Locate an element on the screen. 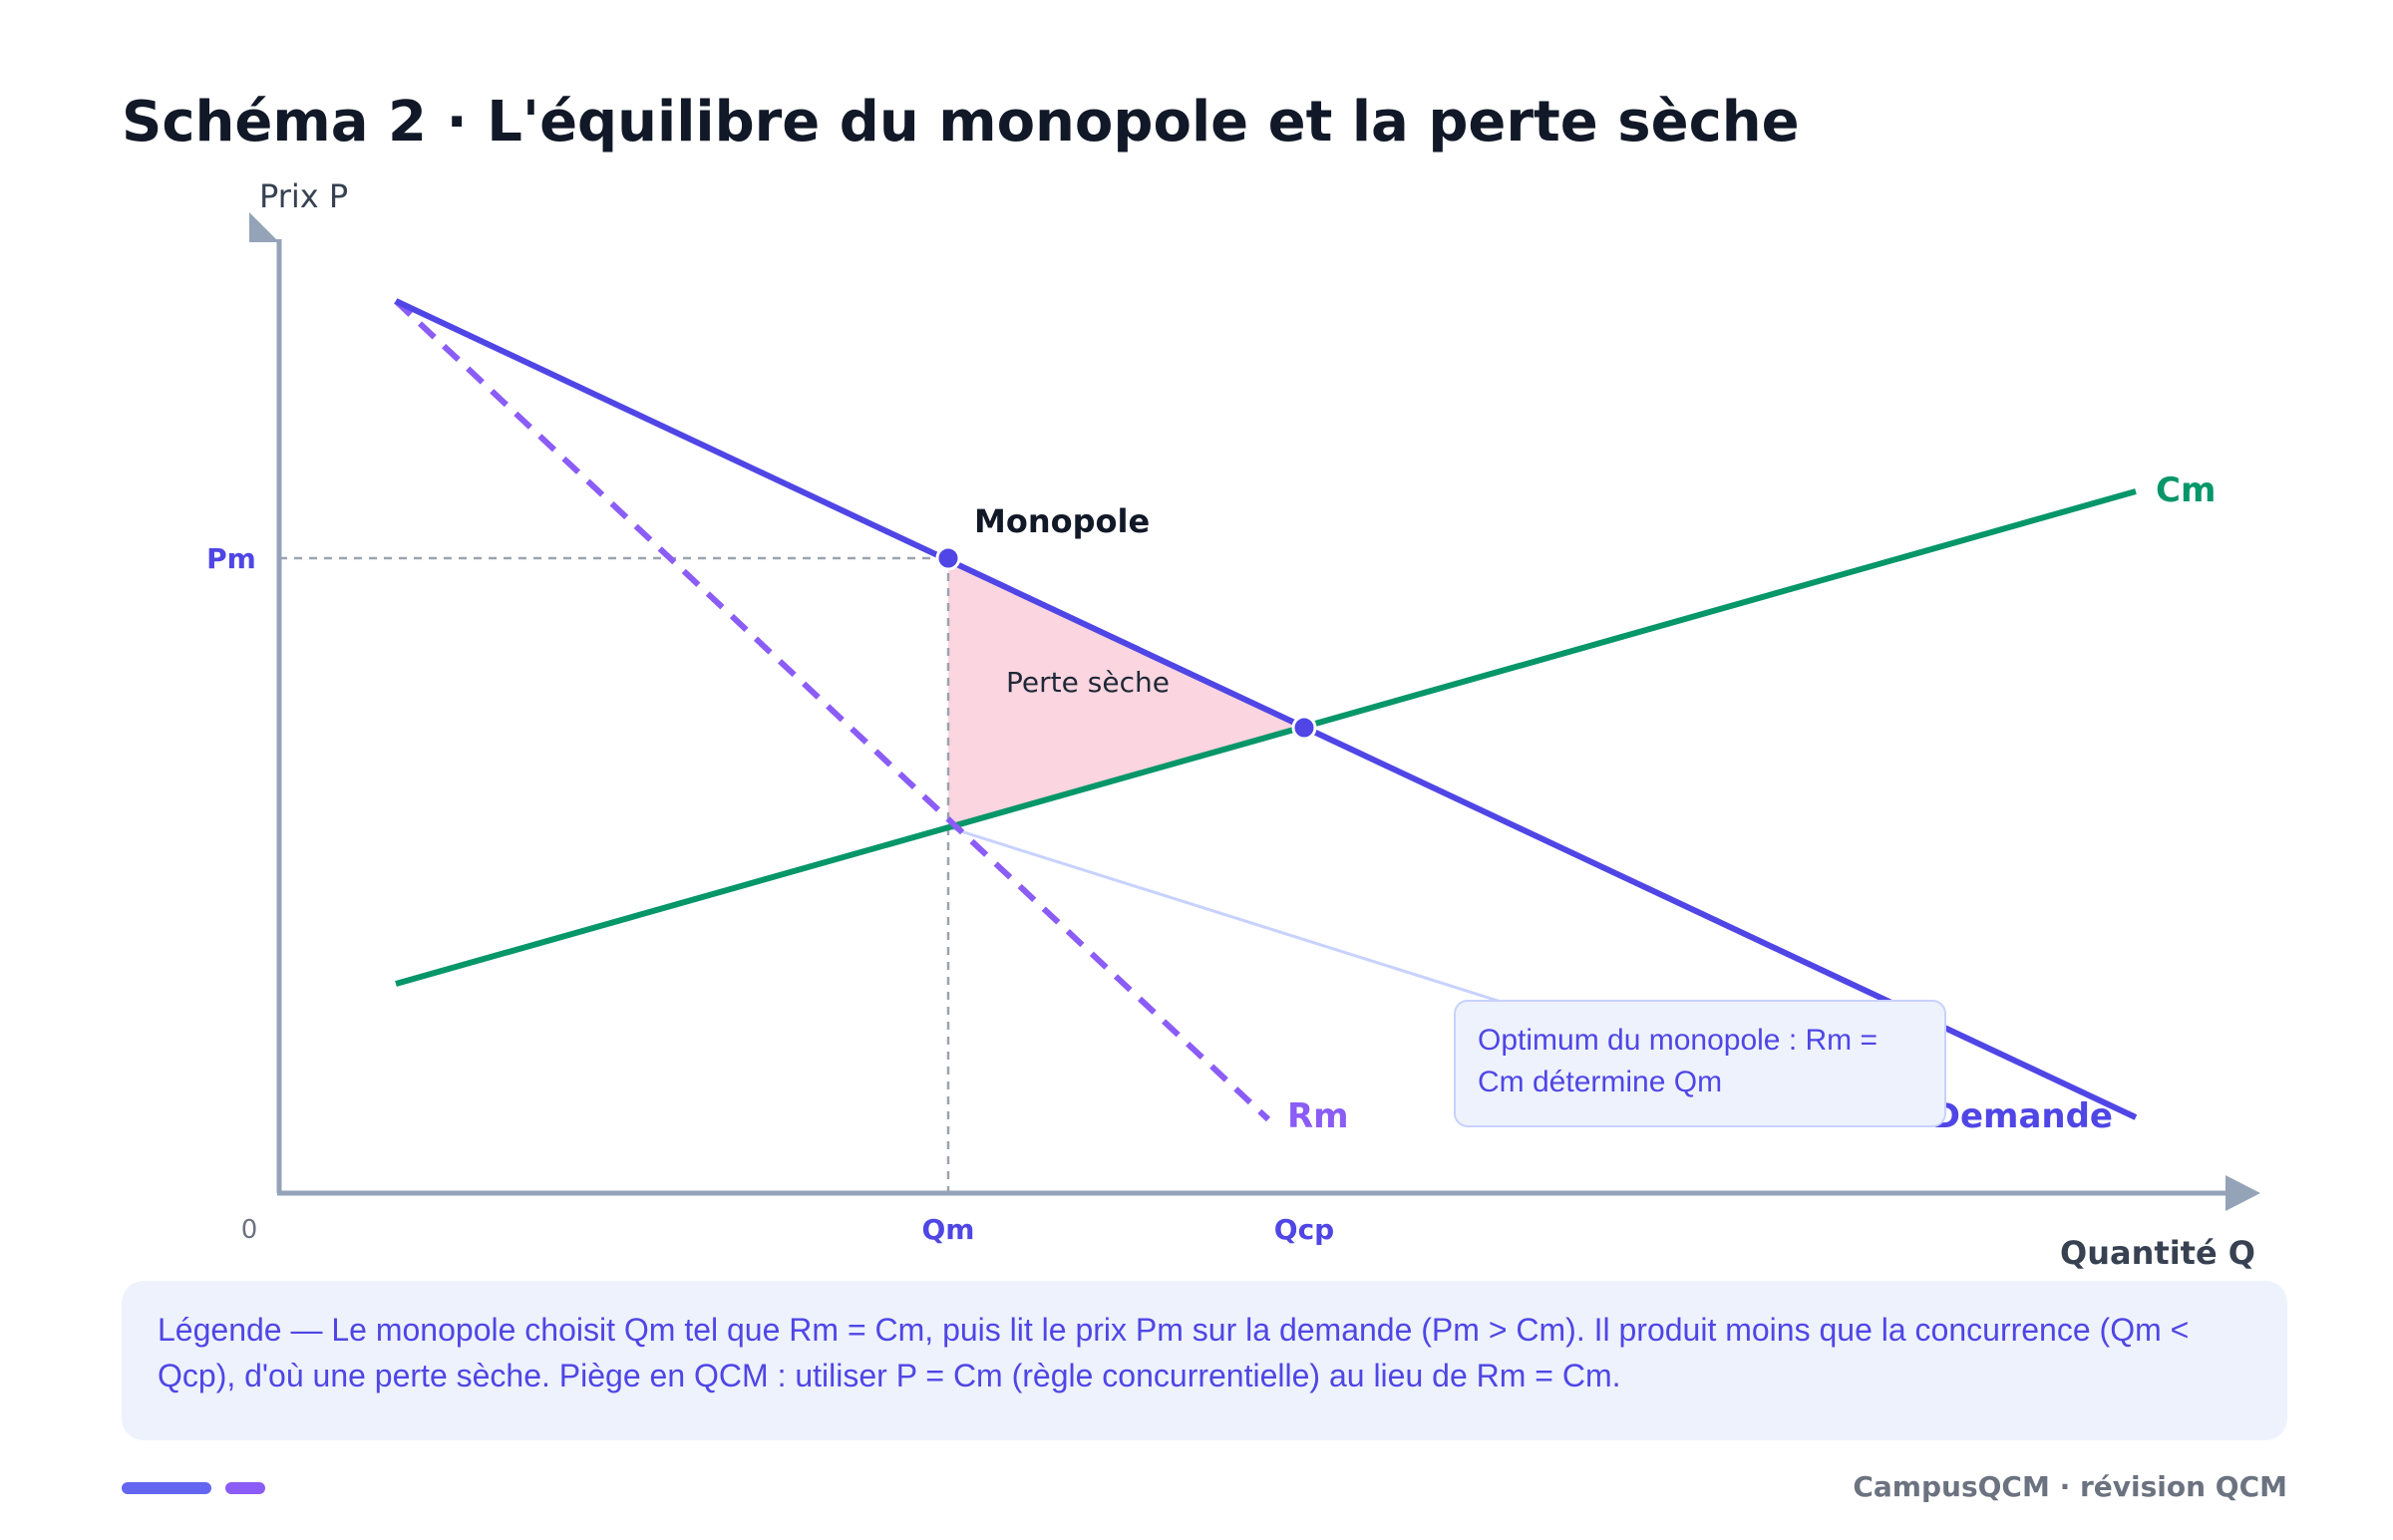 This screenshot has width=2393, height=1540. footer-accent-bar is located at coordinates (167, 1488).